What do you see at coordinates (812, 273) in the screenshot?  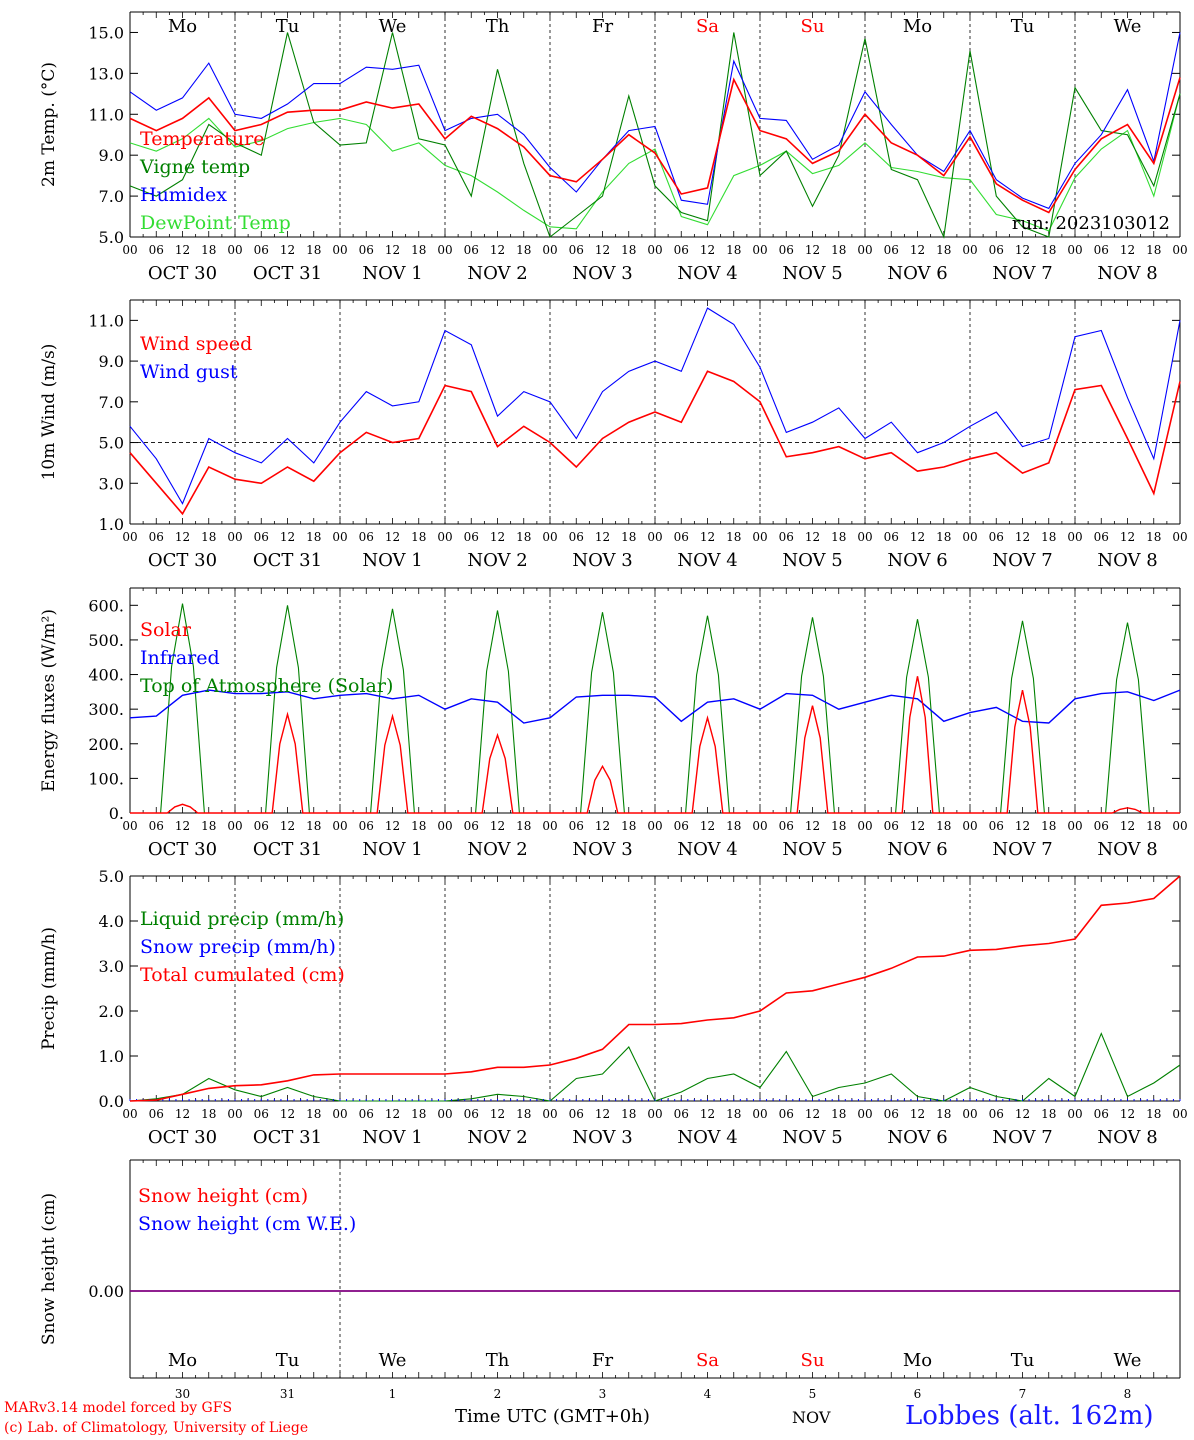 I see `date-label: NOV 5` at bounding box center [812, 273].